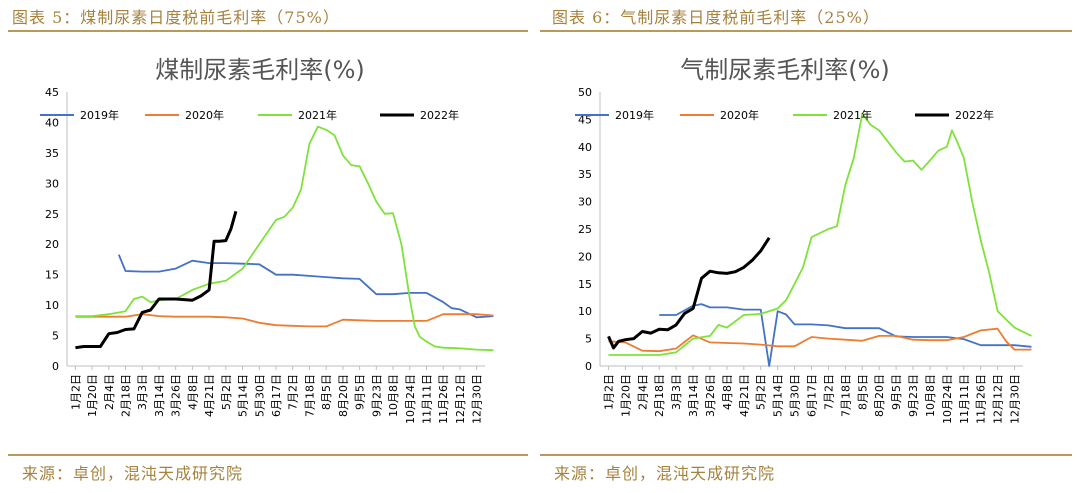 Image resolution: width=1080 pixels, height=493 pixels. I want to click on chart-title: 煤制尿素毛利率(%), so click(260, 70).